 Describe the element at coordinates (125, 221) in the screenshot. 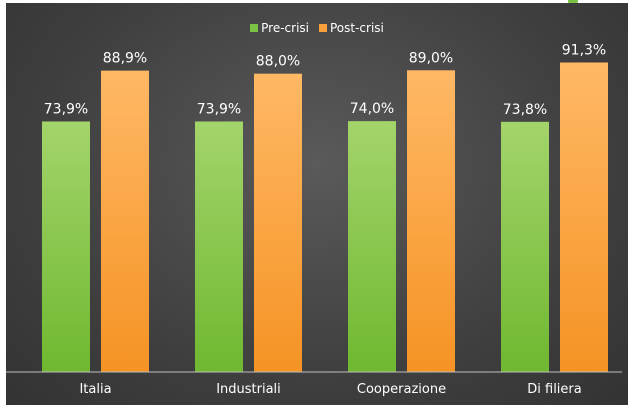

I see `bar-post-crisi-italia` at that location.